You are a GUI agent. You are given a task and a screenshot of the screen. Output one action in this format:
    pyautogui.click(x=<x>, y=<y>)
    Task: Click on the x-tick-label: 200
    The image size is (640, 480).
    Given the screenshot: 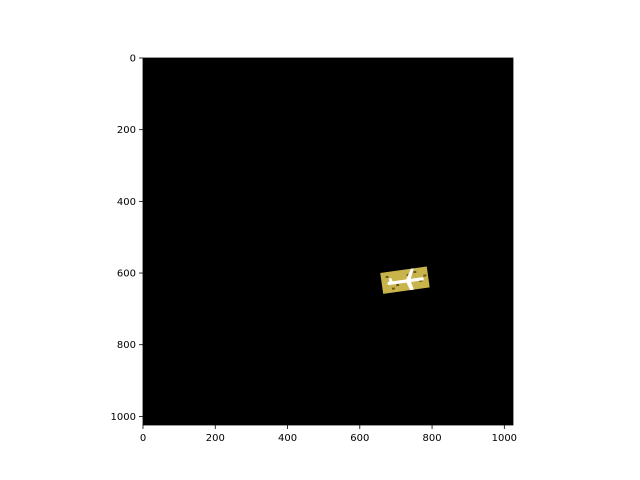 What is the action you would take?
    pyautogui.click(x=215, y=438)
    